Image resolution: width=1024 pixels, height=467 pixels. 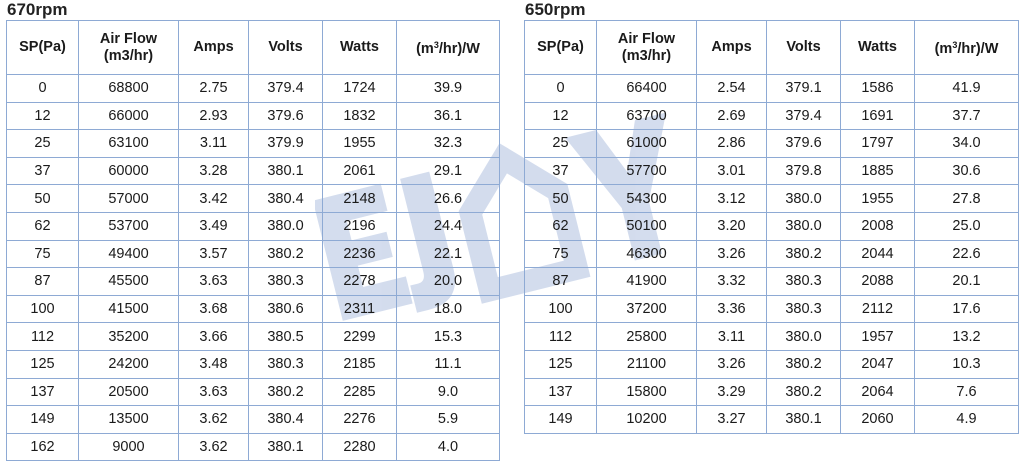 I want to click on cell-watts: 2196, so click(x=359, y=226).